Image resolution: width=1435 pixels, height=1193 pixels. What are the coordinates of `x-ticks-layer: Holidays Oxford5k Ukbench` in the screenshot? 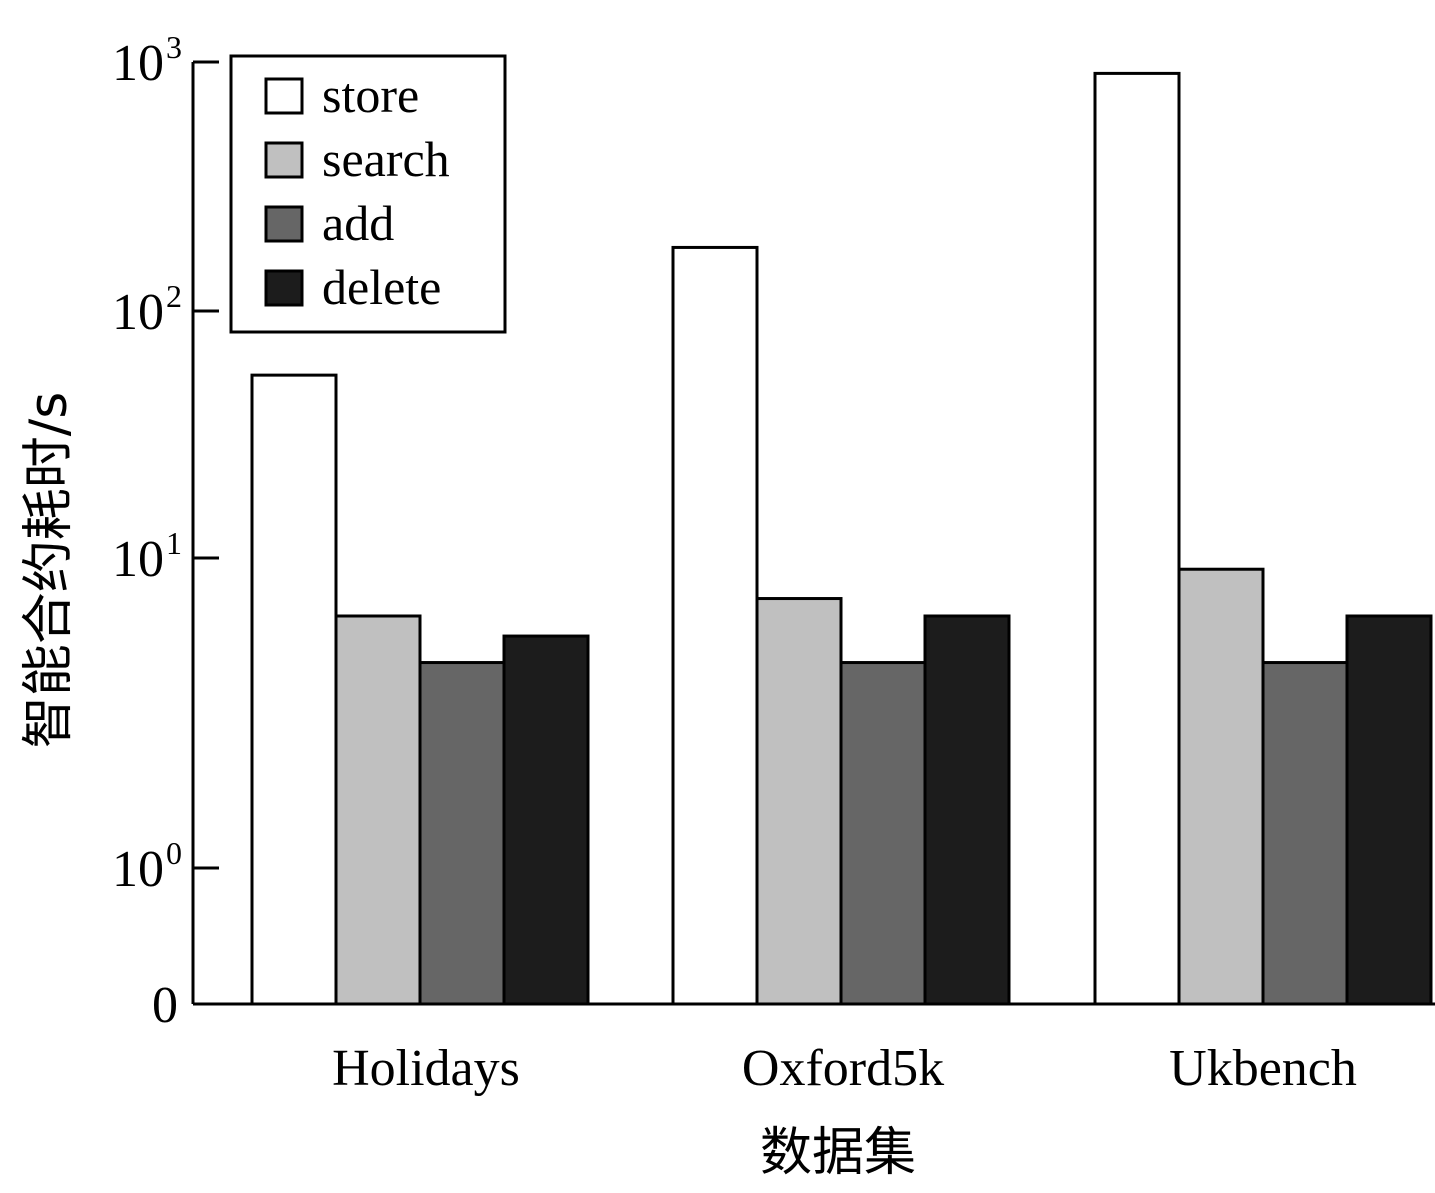 It's located at (844, 1068).